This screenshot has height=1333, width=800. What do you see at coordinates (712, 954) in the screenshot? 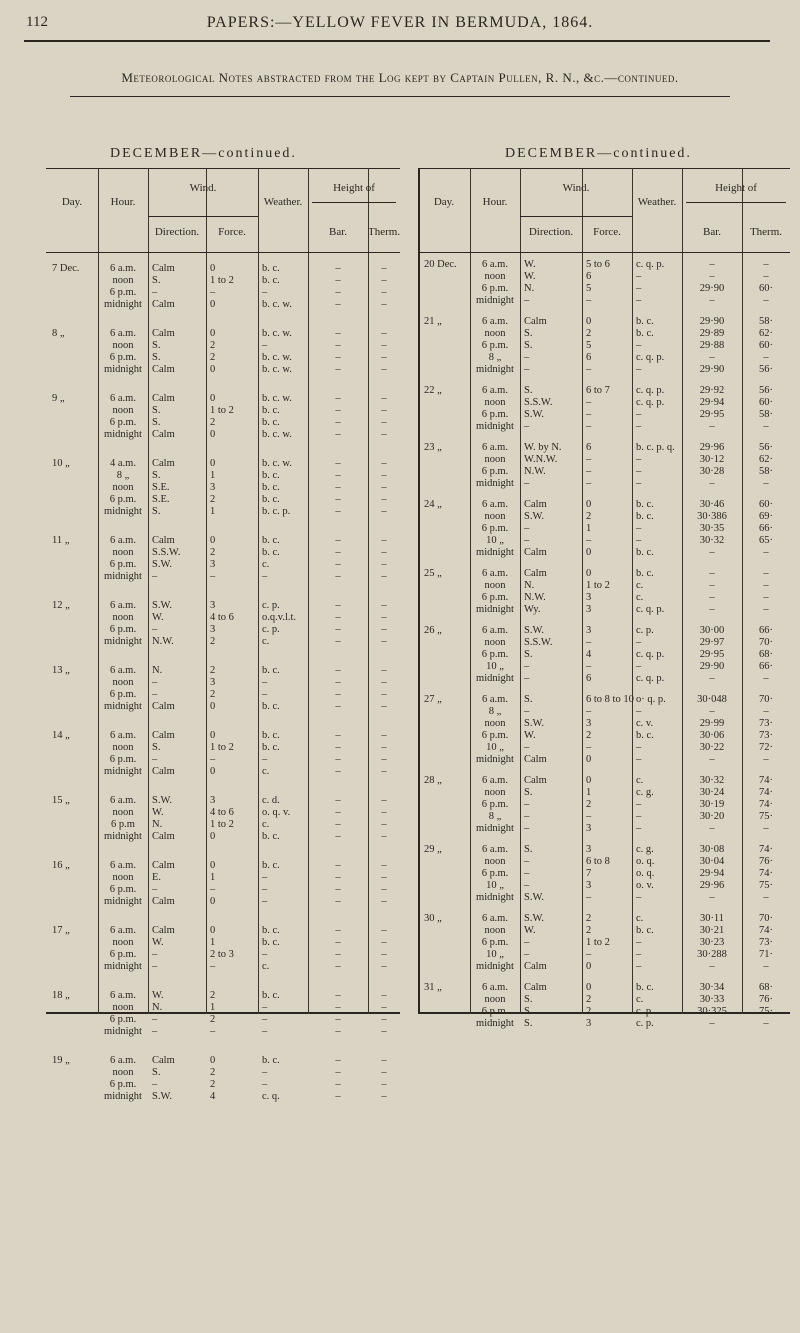
I see `cell-bar: 30·288` at bounding box center [712, 954].